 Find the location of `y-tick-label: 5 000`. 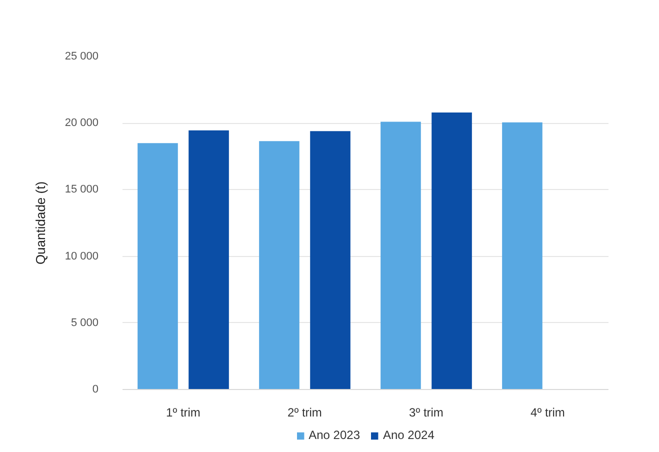

y-tick-label: 5 000 is located at coordinates (84, 322).